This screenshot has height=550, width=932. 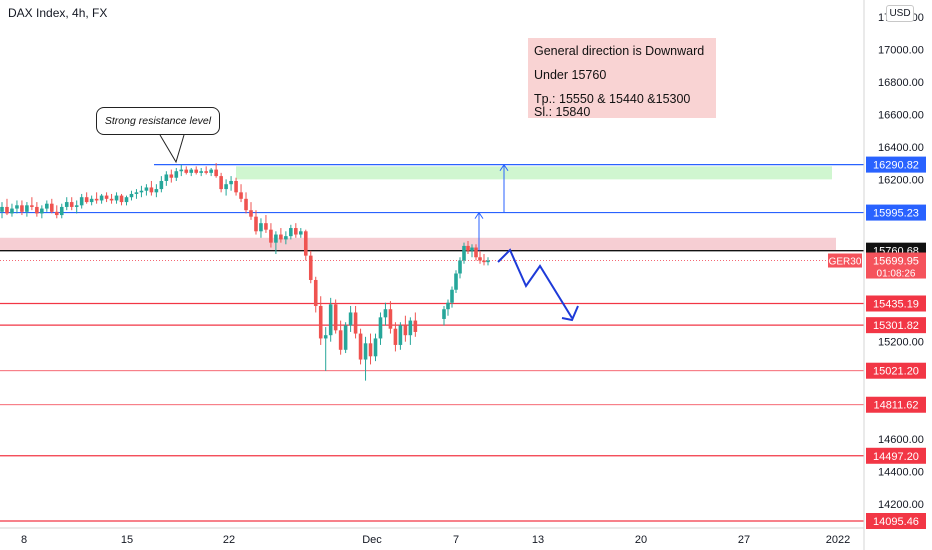 I want to click on pivot-zone, so click(x=418, y=243).